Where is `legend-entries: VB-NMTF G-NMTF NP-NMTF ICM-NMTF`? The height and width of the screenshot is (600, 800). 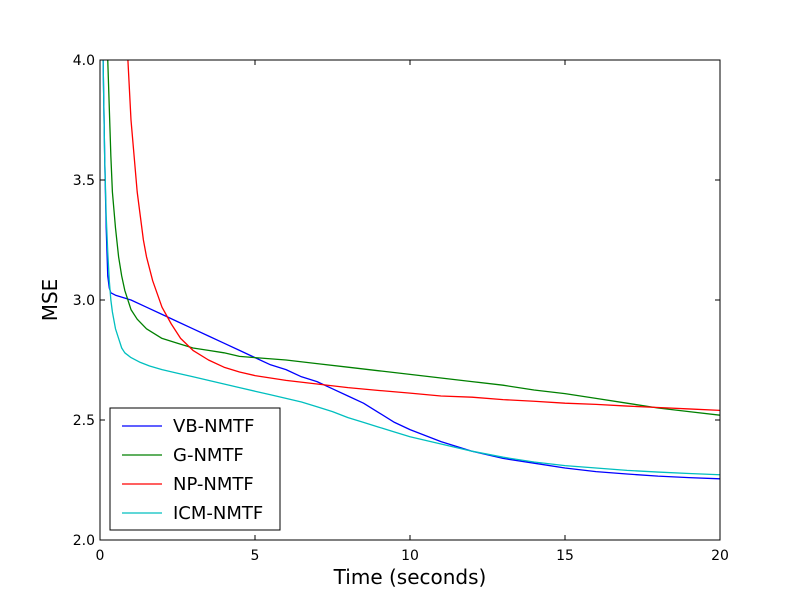 legend-entries: VB-NMTF G-NMTF NP-NMTF ICM-NMTF is located at coordinates (192, 470).